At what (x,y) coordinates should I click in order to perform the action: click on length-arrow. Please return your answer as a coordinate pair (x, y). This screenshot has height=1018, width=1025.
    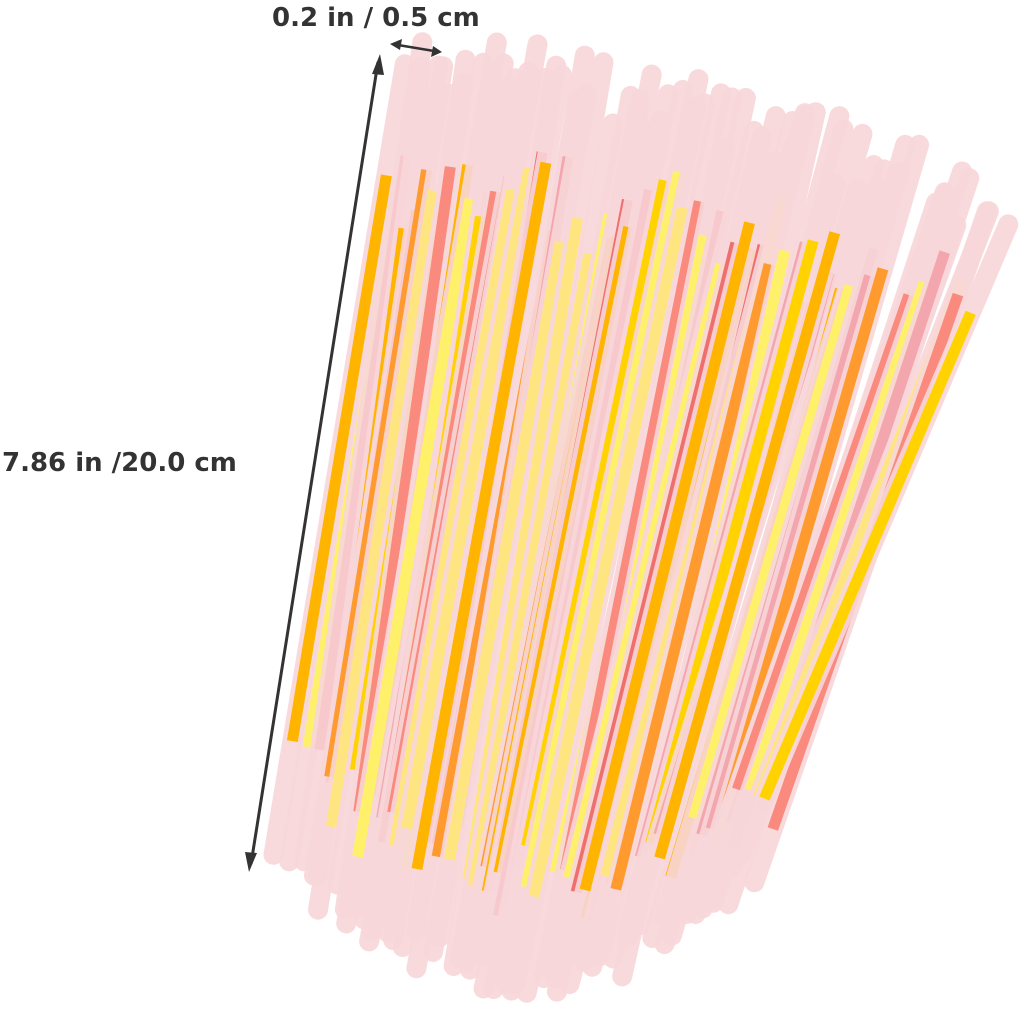
    Looking at the image, I should click on (314, 463).